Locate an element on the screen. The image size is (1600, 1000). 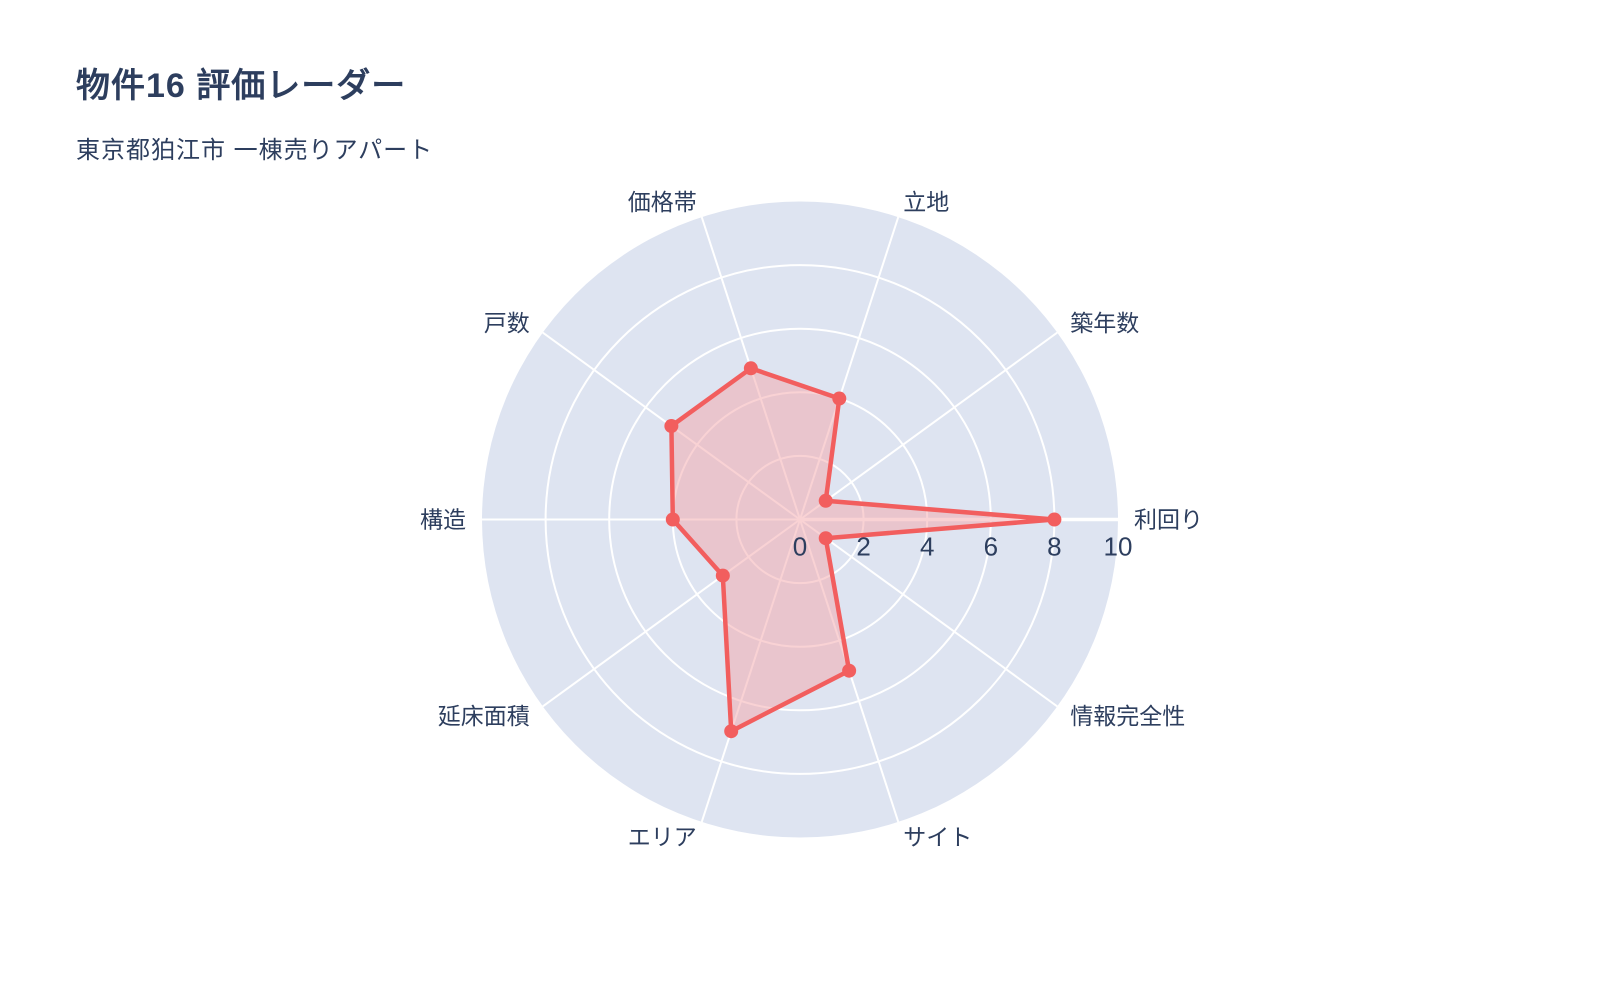
radial-tick-6: 6 is located at coordinates (991, 547).